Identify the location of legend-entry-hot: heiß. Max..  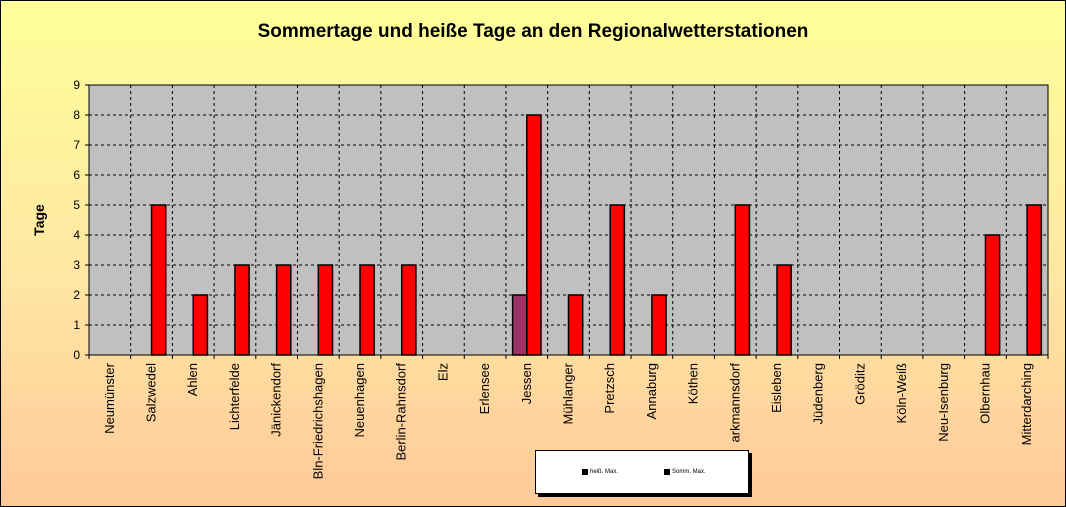
(600, 472).